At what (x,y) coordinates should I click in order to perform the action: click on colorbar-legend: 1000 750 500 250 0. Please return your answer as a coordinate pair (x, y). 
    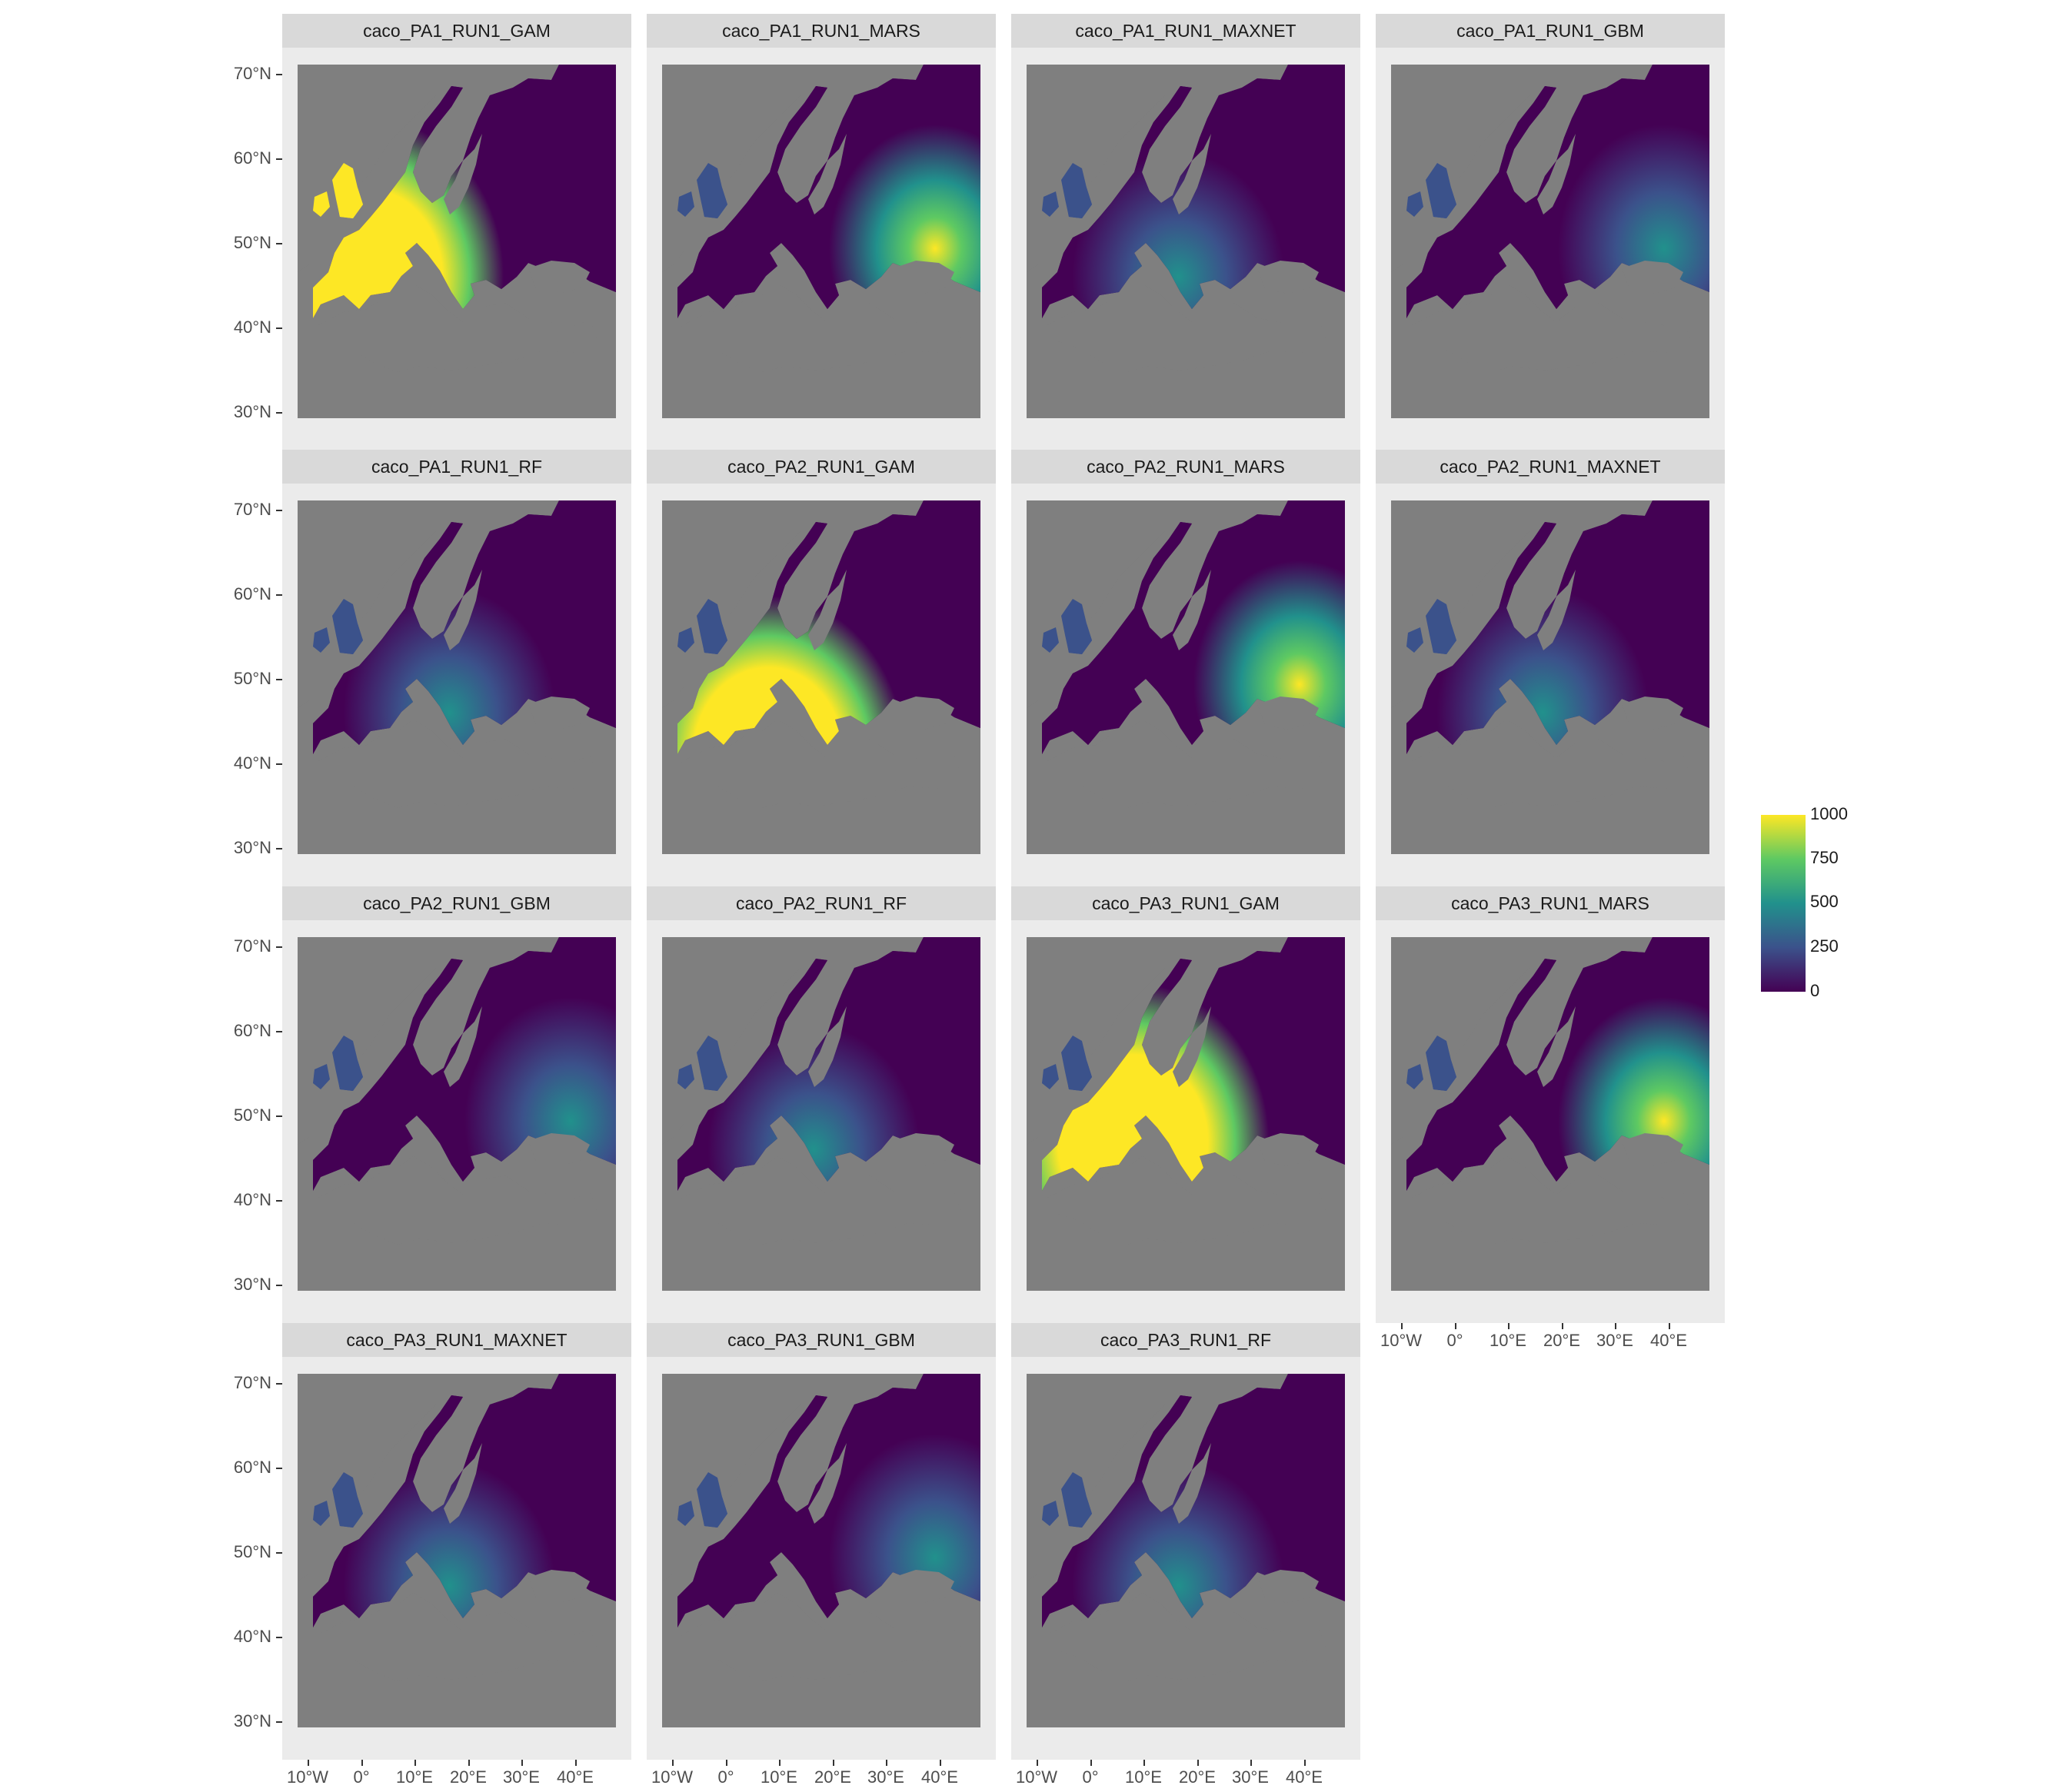
    Looking at the image, I should click on (1811, 902).